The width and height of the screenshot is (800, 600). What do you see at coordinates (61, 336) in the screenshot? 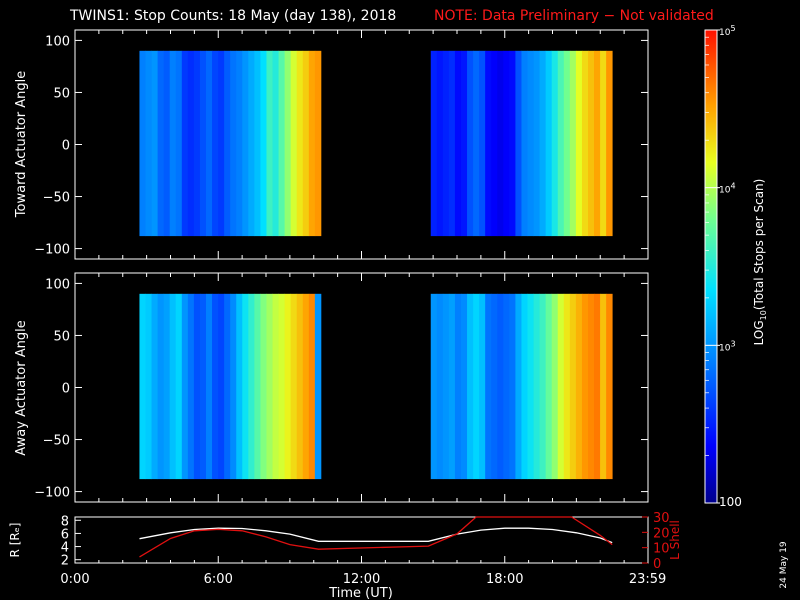
I see `away-ytick-label: 50` at bounding box center [61, 336].